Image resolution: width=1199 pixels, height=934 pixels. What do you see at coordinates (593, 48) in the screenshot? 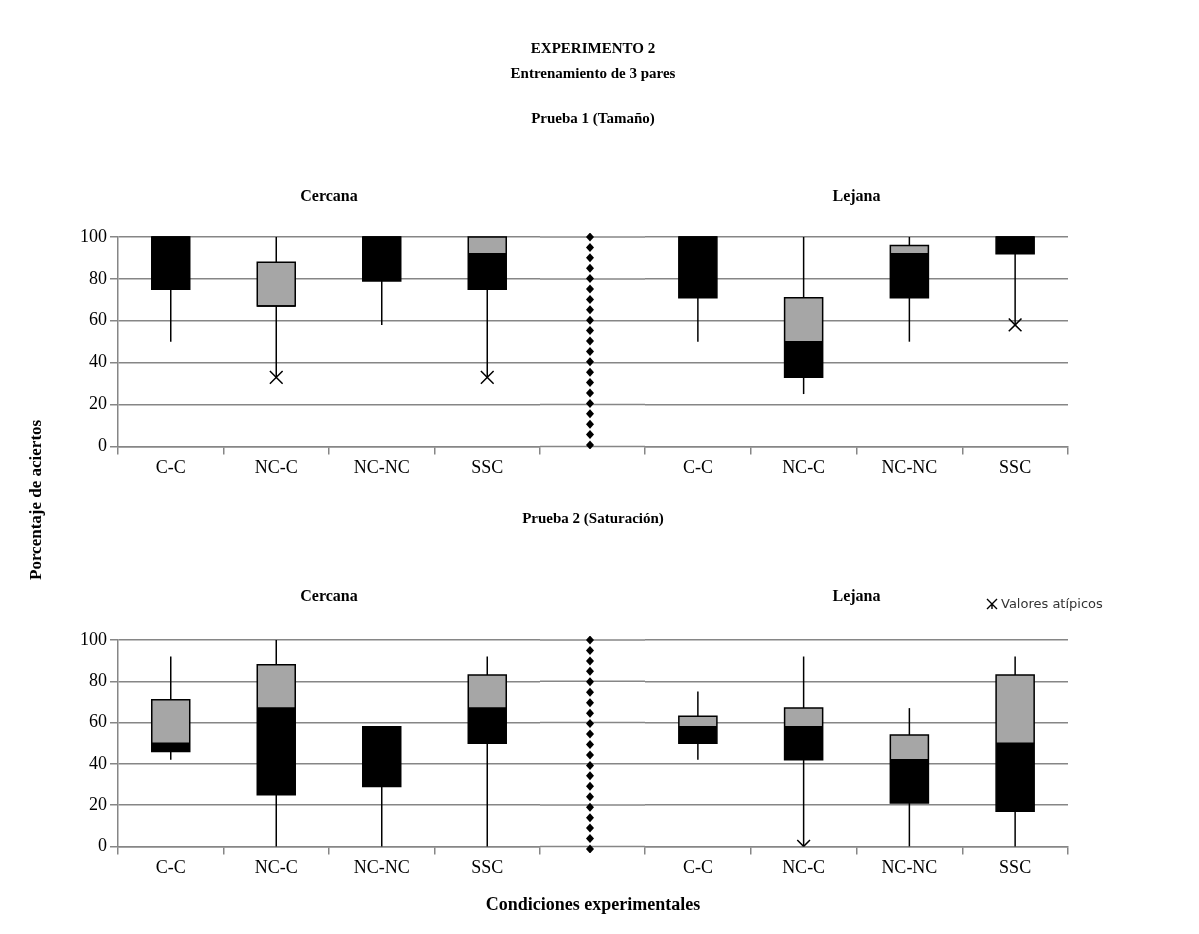
I see `text: EXPERIMENTO 2` at bounding box center [593, 48].